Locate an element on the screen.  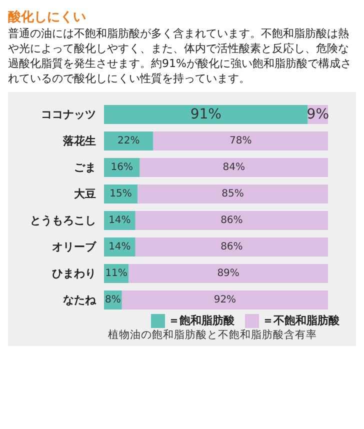
data-label: 85% is located at coordinates (233, 194).